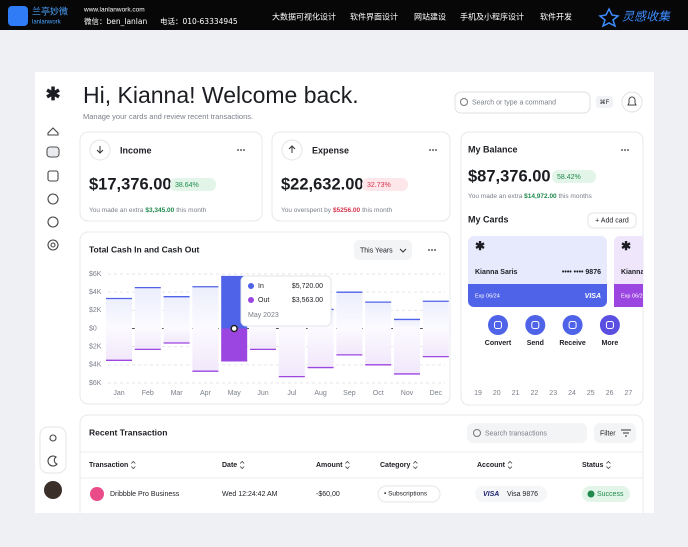 This screenshot has width=688, height=547. I want to click on bell, so click(632, 102).